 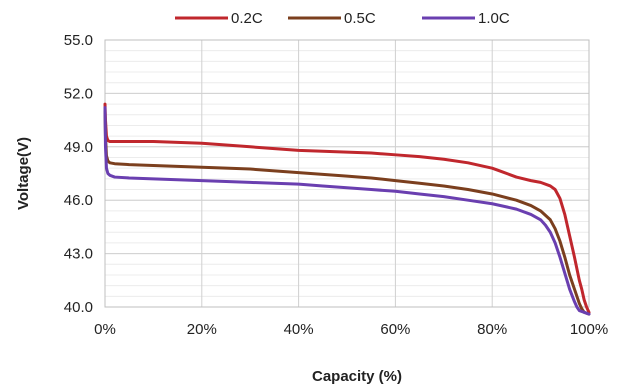 What do you see at coordinates (589, 329) in the screenshot?
I see `x-tick-label: 100%` at bounding box center [589, 329].